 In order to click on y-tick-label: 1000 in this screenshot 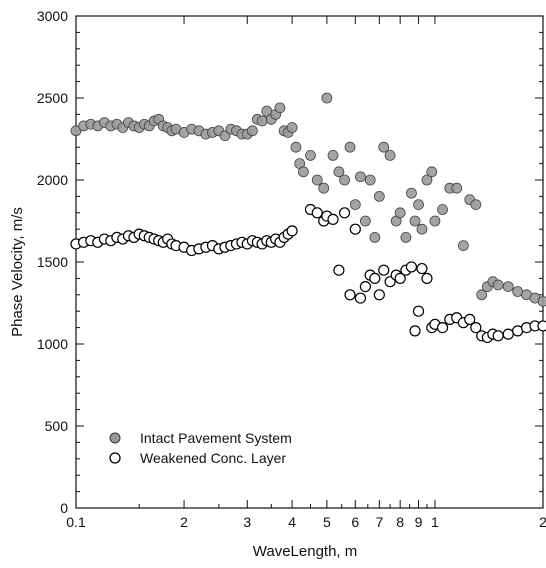, I will do `click(52, 344)`.